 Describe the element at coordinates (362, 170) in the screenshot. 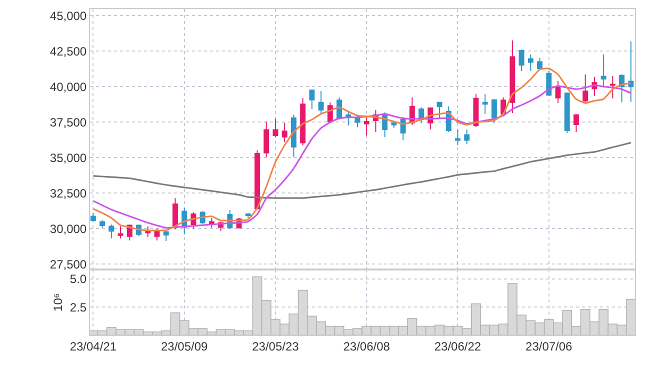

I see `line-series` at that location.